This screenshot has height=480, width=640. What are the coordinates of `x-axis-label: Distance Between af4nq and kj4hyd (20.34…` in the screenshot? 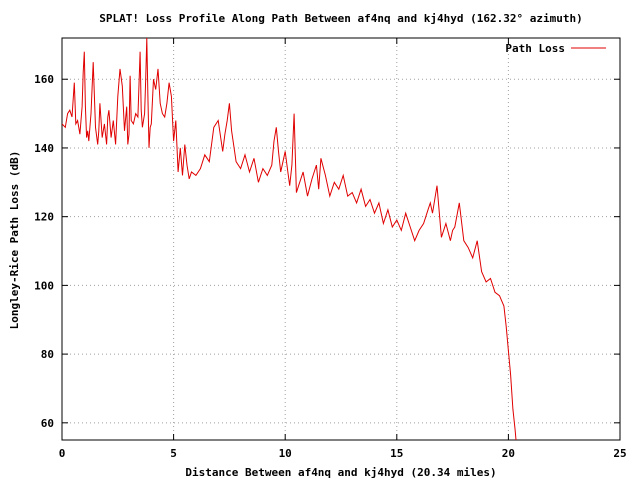 It's located at (340, 472).